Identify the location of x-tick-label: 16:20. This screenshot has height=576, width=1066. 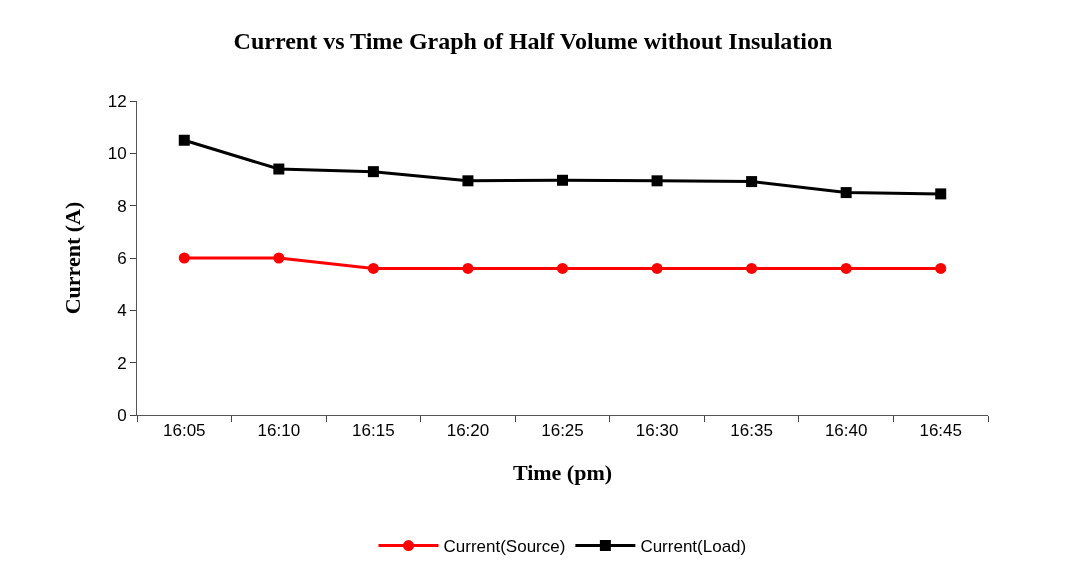
(468, 431).